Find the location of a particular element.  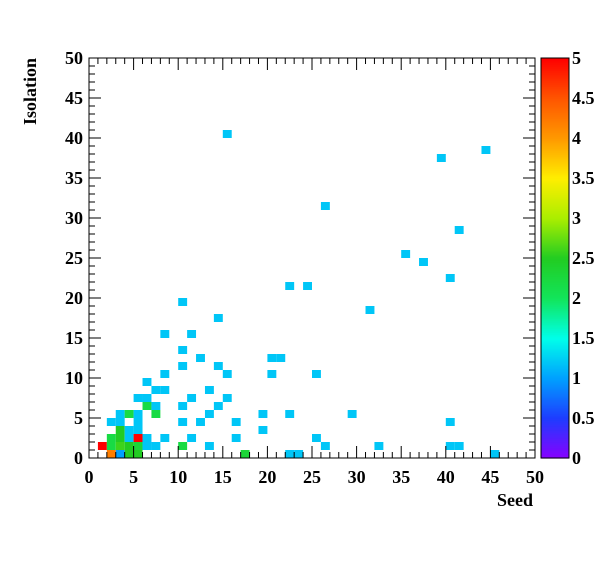

y-tick-label: 5 is located at coordinates (78, 418).